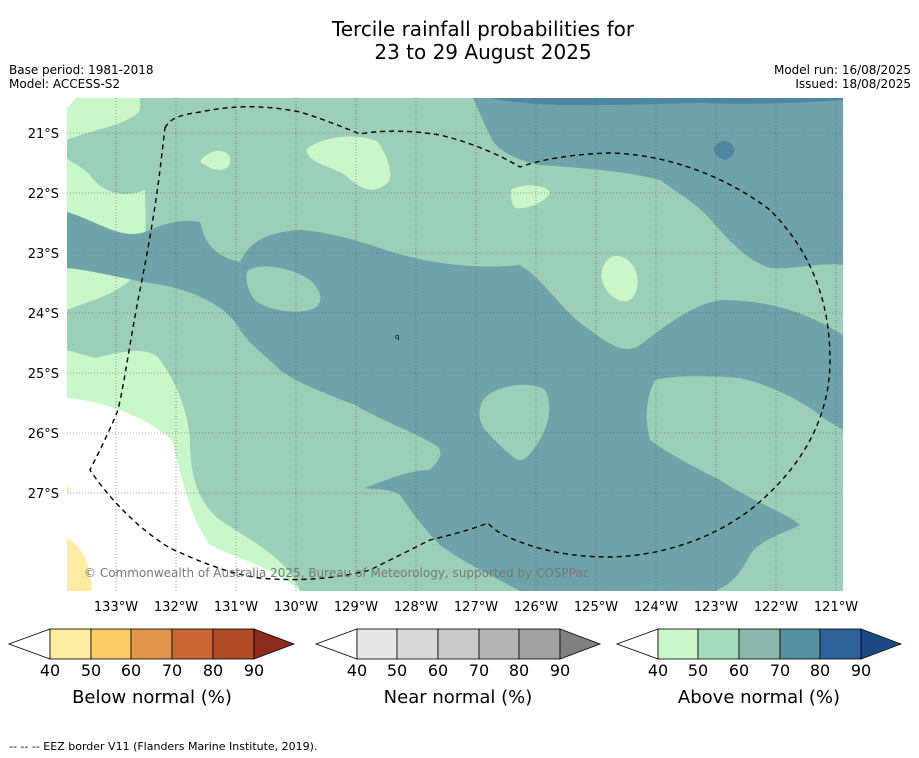  I want to click on lat-label: 24°S, so click(43, 314).